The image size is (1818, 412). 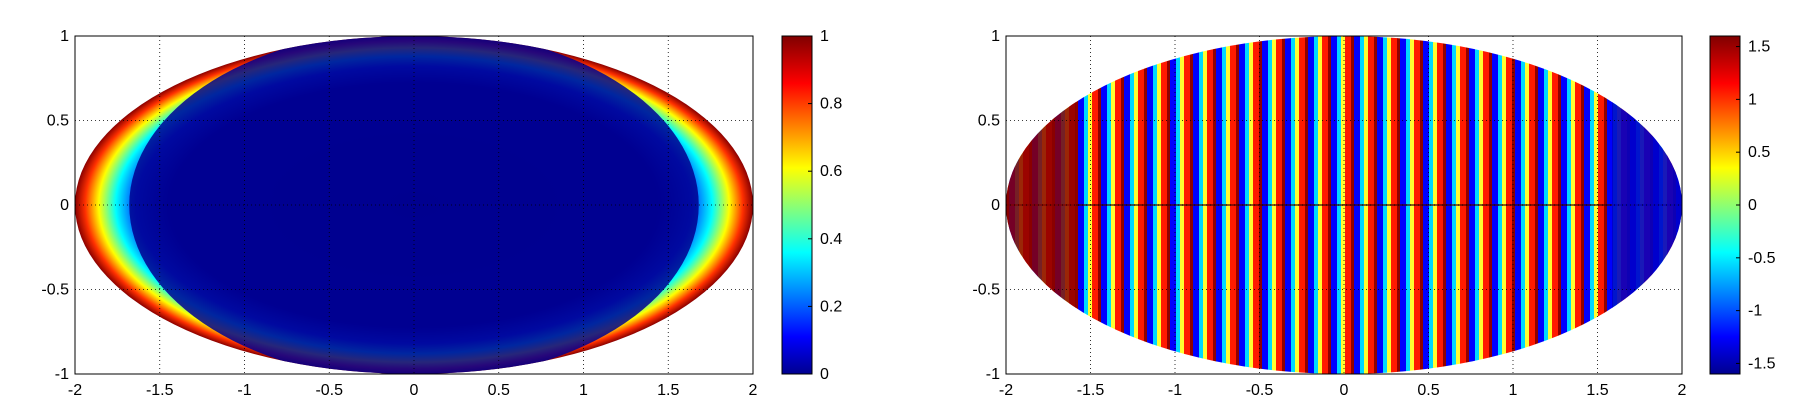 What do you see at coordinates (831, 171) in the screenshot?
I see `colorbar-tick-label: 0.6` at bounding box center [831, 171].